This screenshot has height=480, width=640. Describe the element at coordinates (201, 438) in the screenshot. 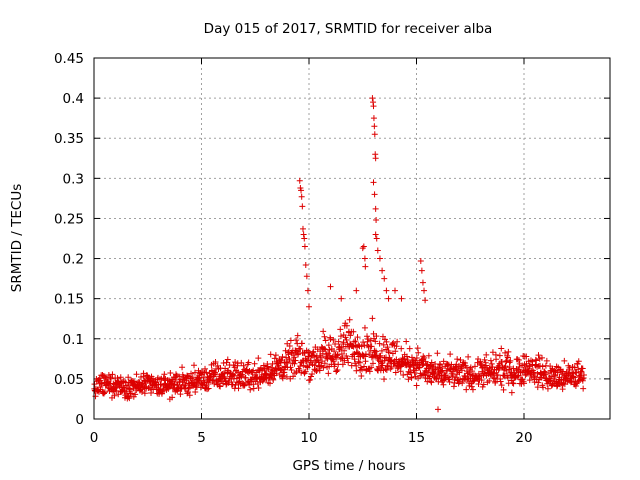

I see `x-tick-label: 5` at that location.